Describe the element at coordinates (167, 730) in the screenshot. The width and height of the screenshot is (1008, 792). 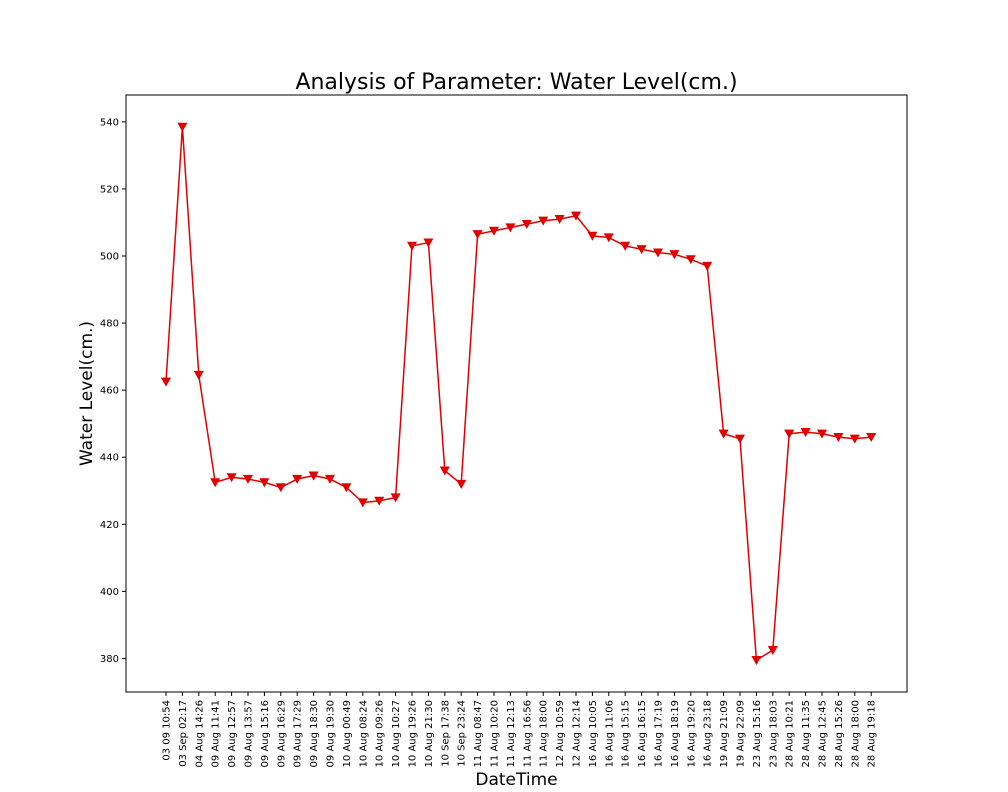
I see `x-tick-label: 03 09 10:54` at that location.